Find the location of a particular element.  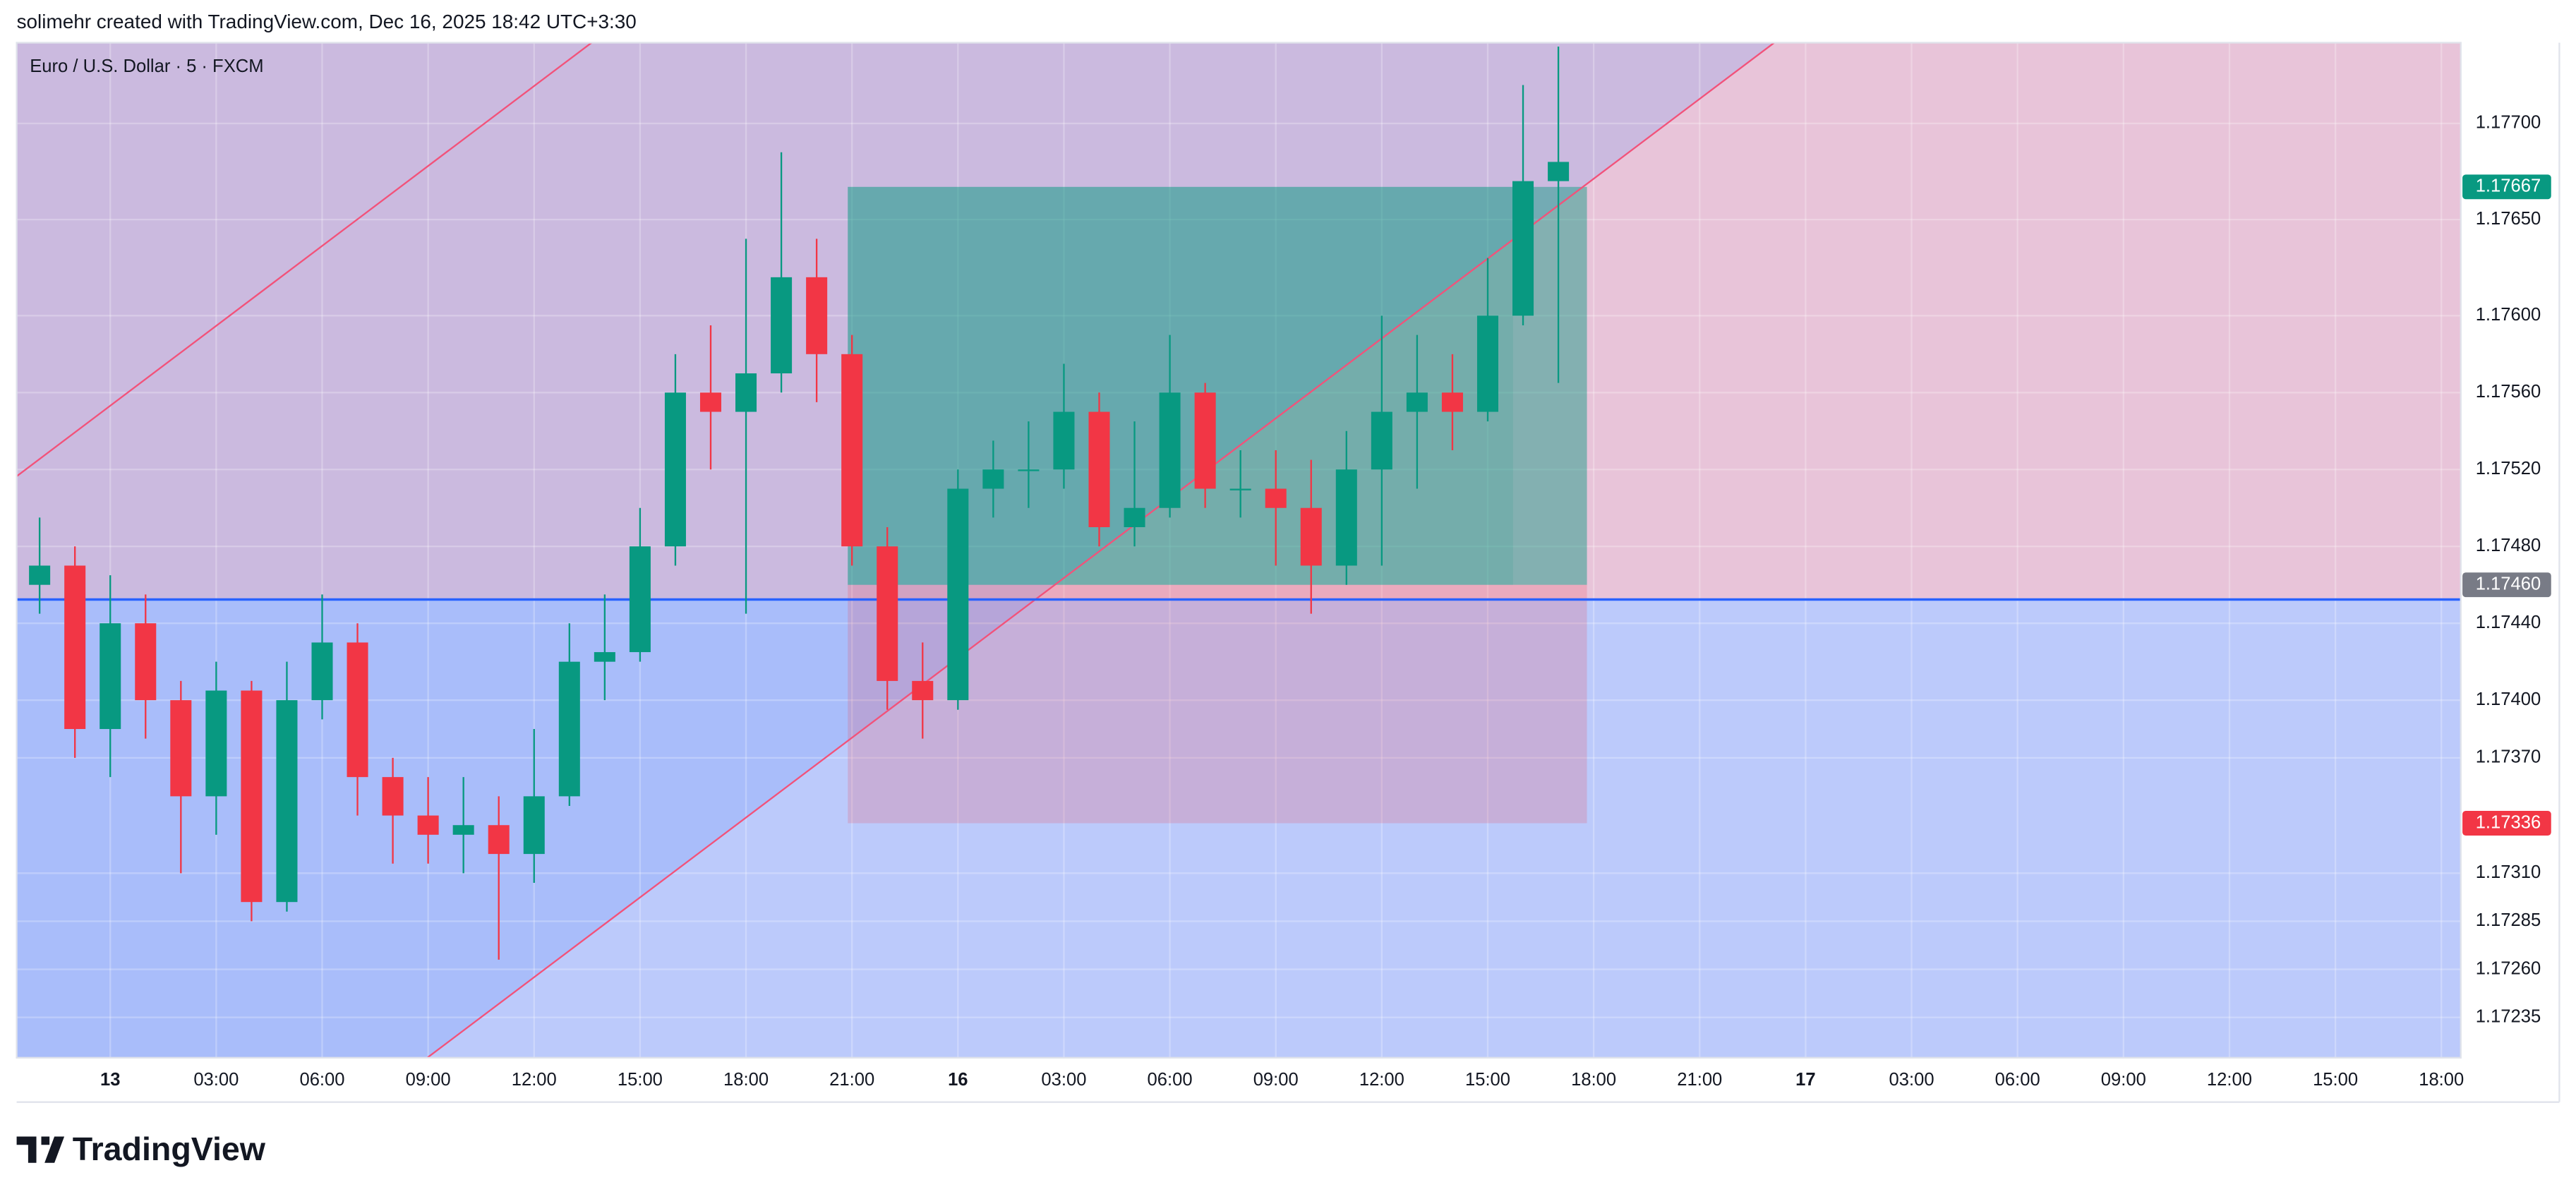

target-zone is located at coordinates (1217, 386).